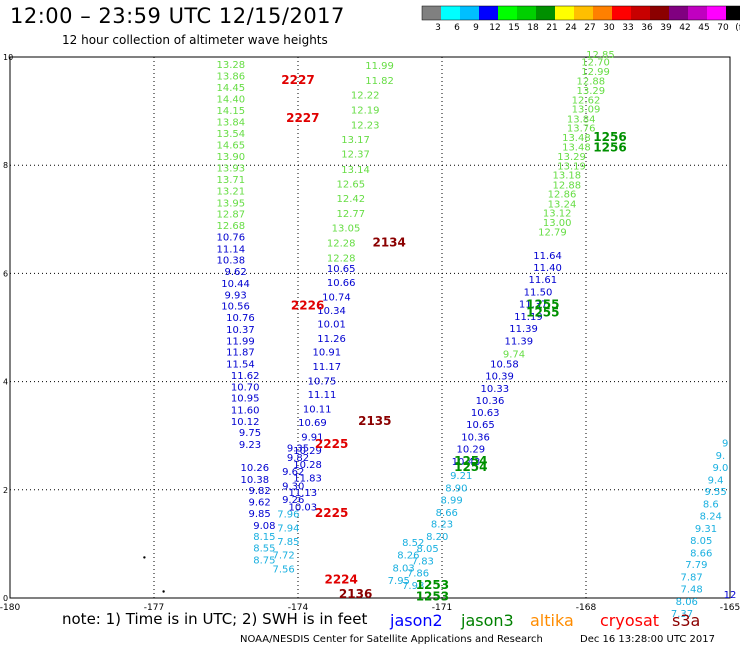 This screenshot has height=650, width=740. I want to click on legend-label: 6, so click(457, 28).